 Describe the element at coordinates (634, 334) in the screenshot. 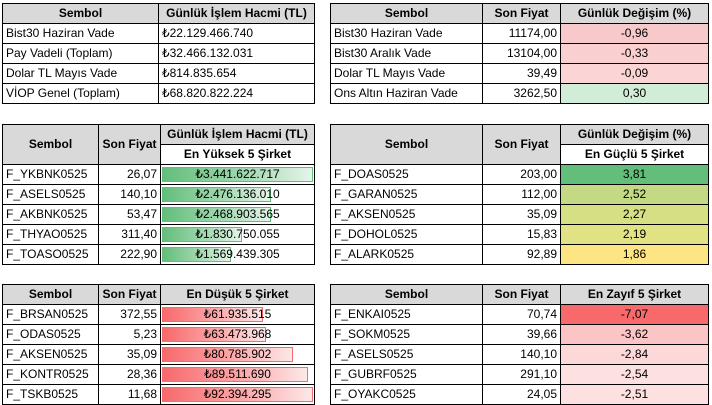

I see `change-cell: -3,62` at that location.